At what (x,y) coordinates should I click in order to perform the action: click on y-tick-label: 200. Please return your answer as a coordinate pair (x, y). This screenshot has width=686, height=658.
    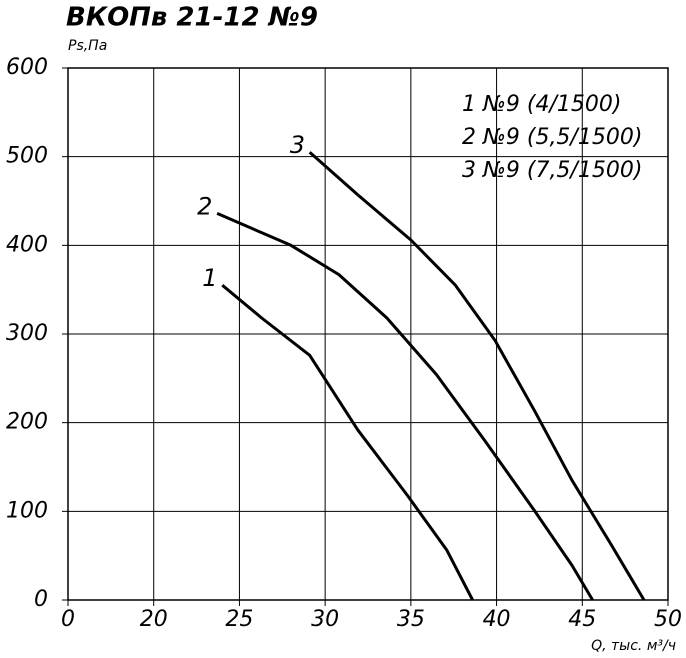
    Looking at the image, I should click on (27, 422).